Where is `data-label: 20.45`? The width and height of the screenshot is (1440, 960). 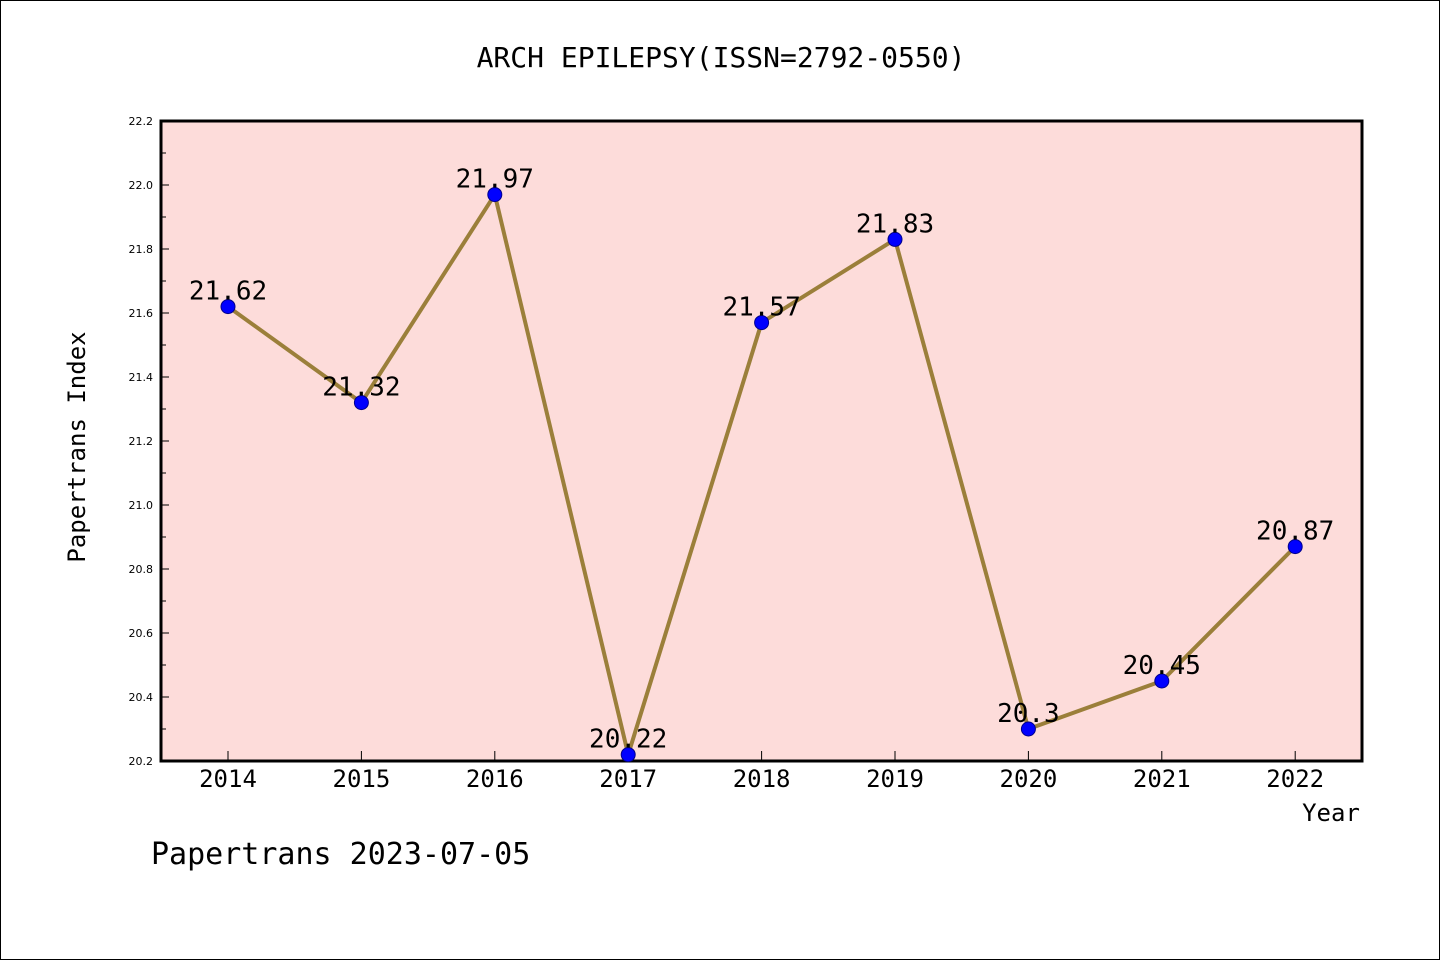
data-label: 20.45 is located at coordinates (1162, 666).